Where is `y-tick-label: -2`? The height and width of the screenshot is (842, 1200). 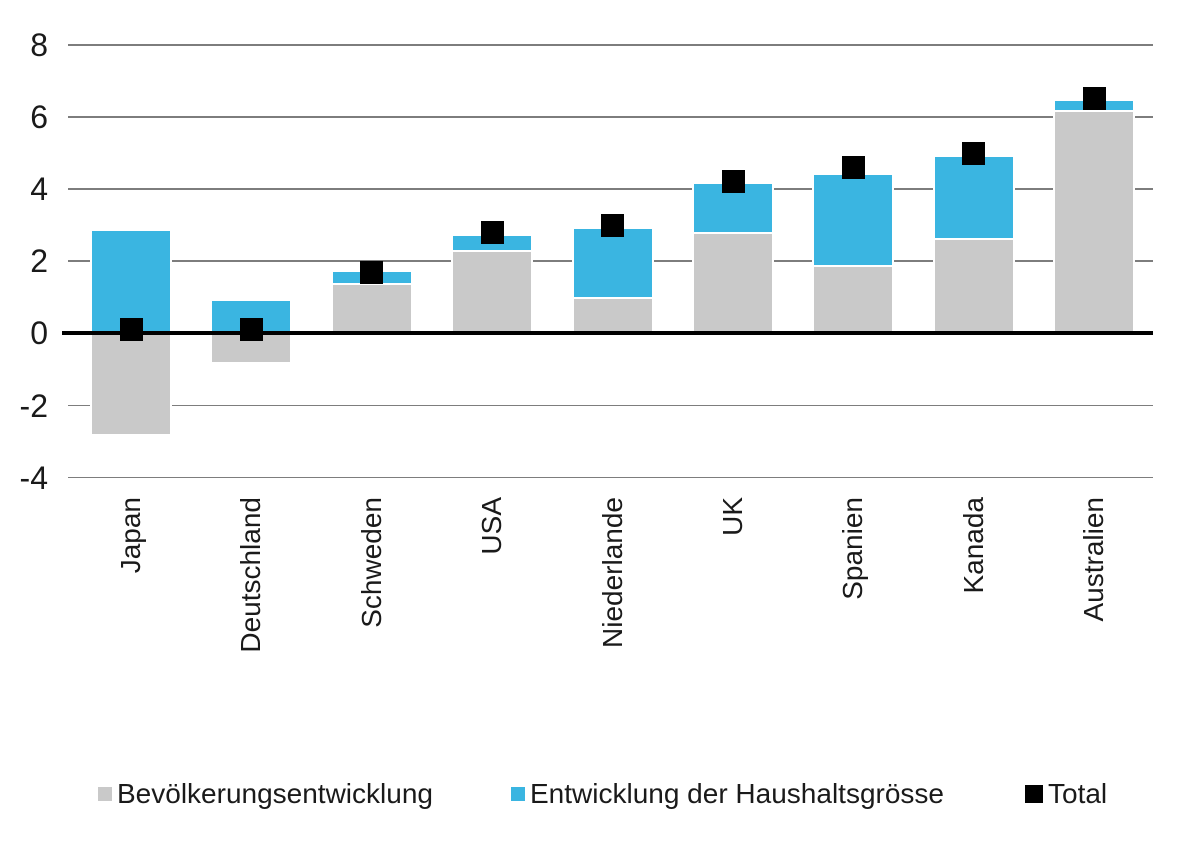 y-tick-label: -2 is located at coordinates (33, 405).